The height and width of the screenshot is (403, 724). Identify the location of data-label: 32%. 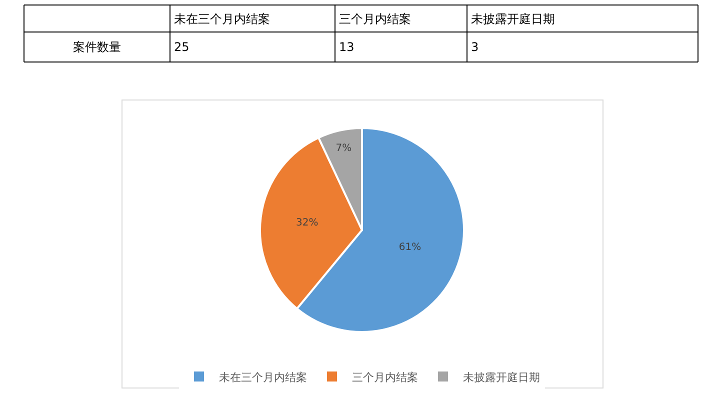
(307, 223).